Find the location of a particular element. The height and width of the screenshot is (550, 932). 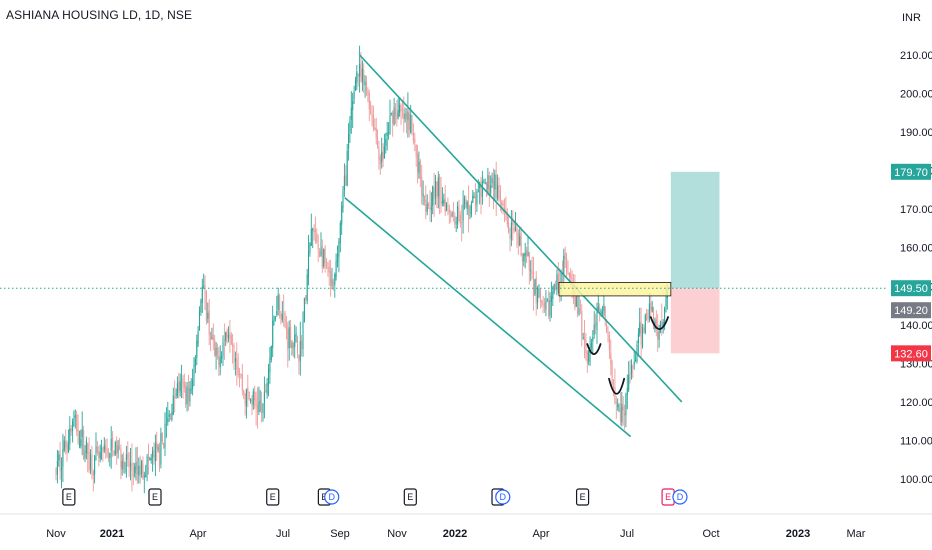

earnings-icon-label: E is located at coordinates (410, 497).